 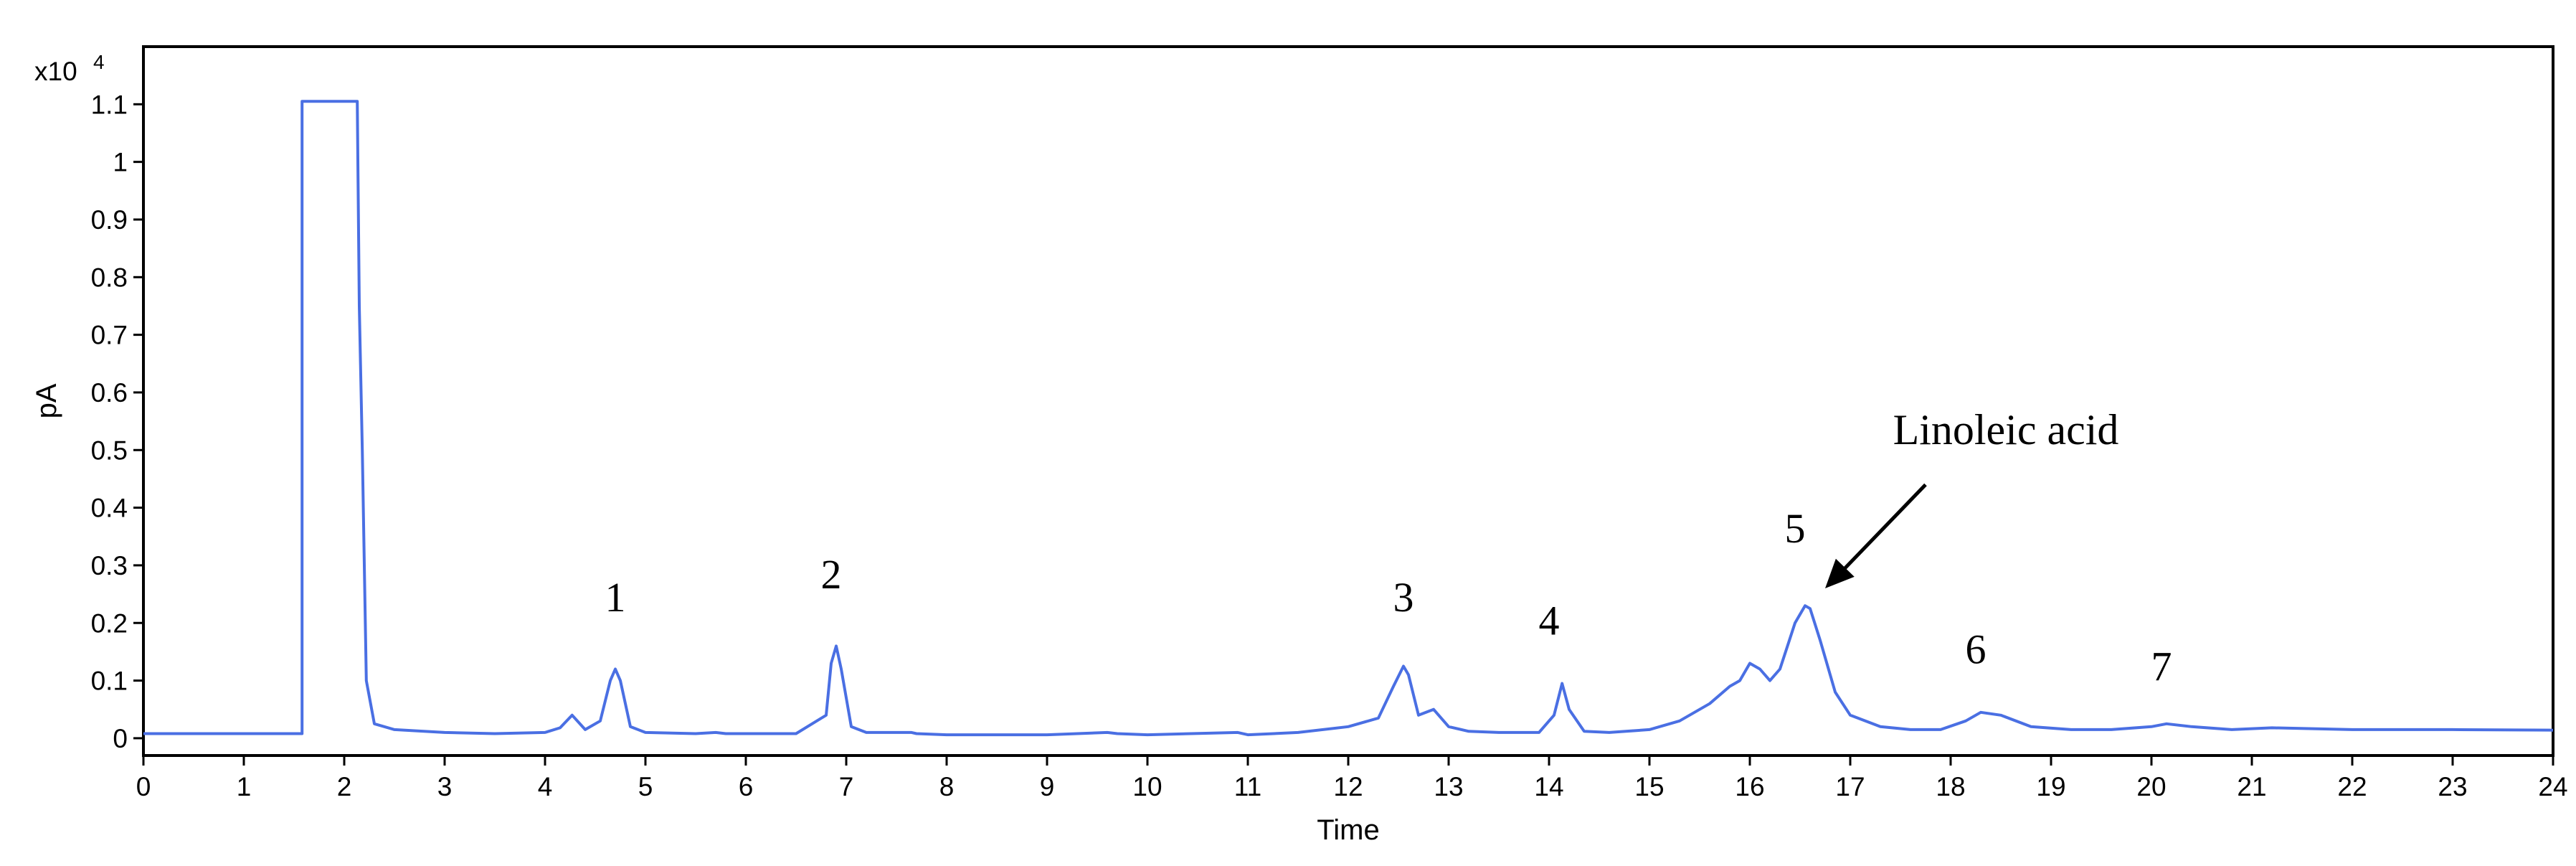 I want to click on y-multiplier-exponent: 4, so click(x=99, y=62).